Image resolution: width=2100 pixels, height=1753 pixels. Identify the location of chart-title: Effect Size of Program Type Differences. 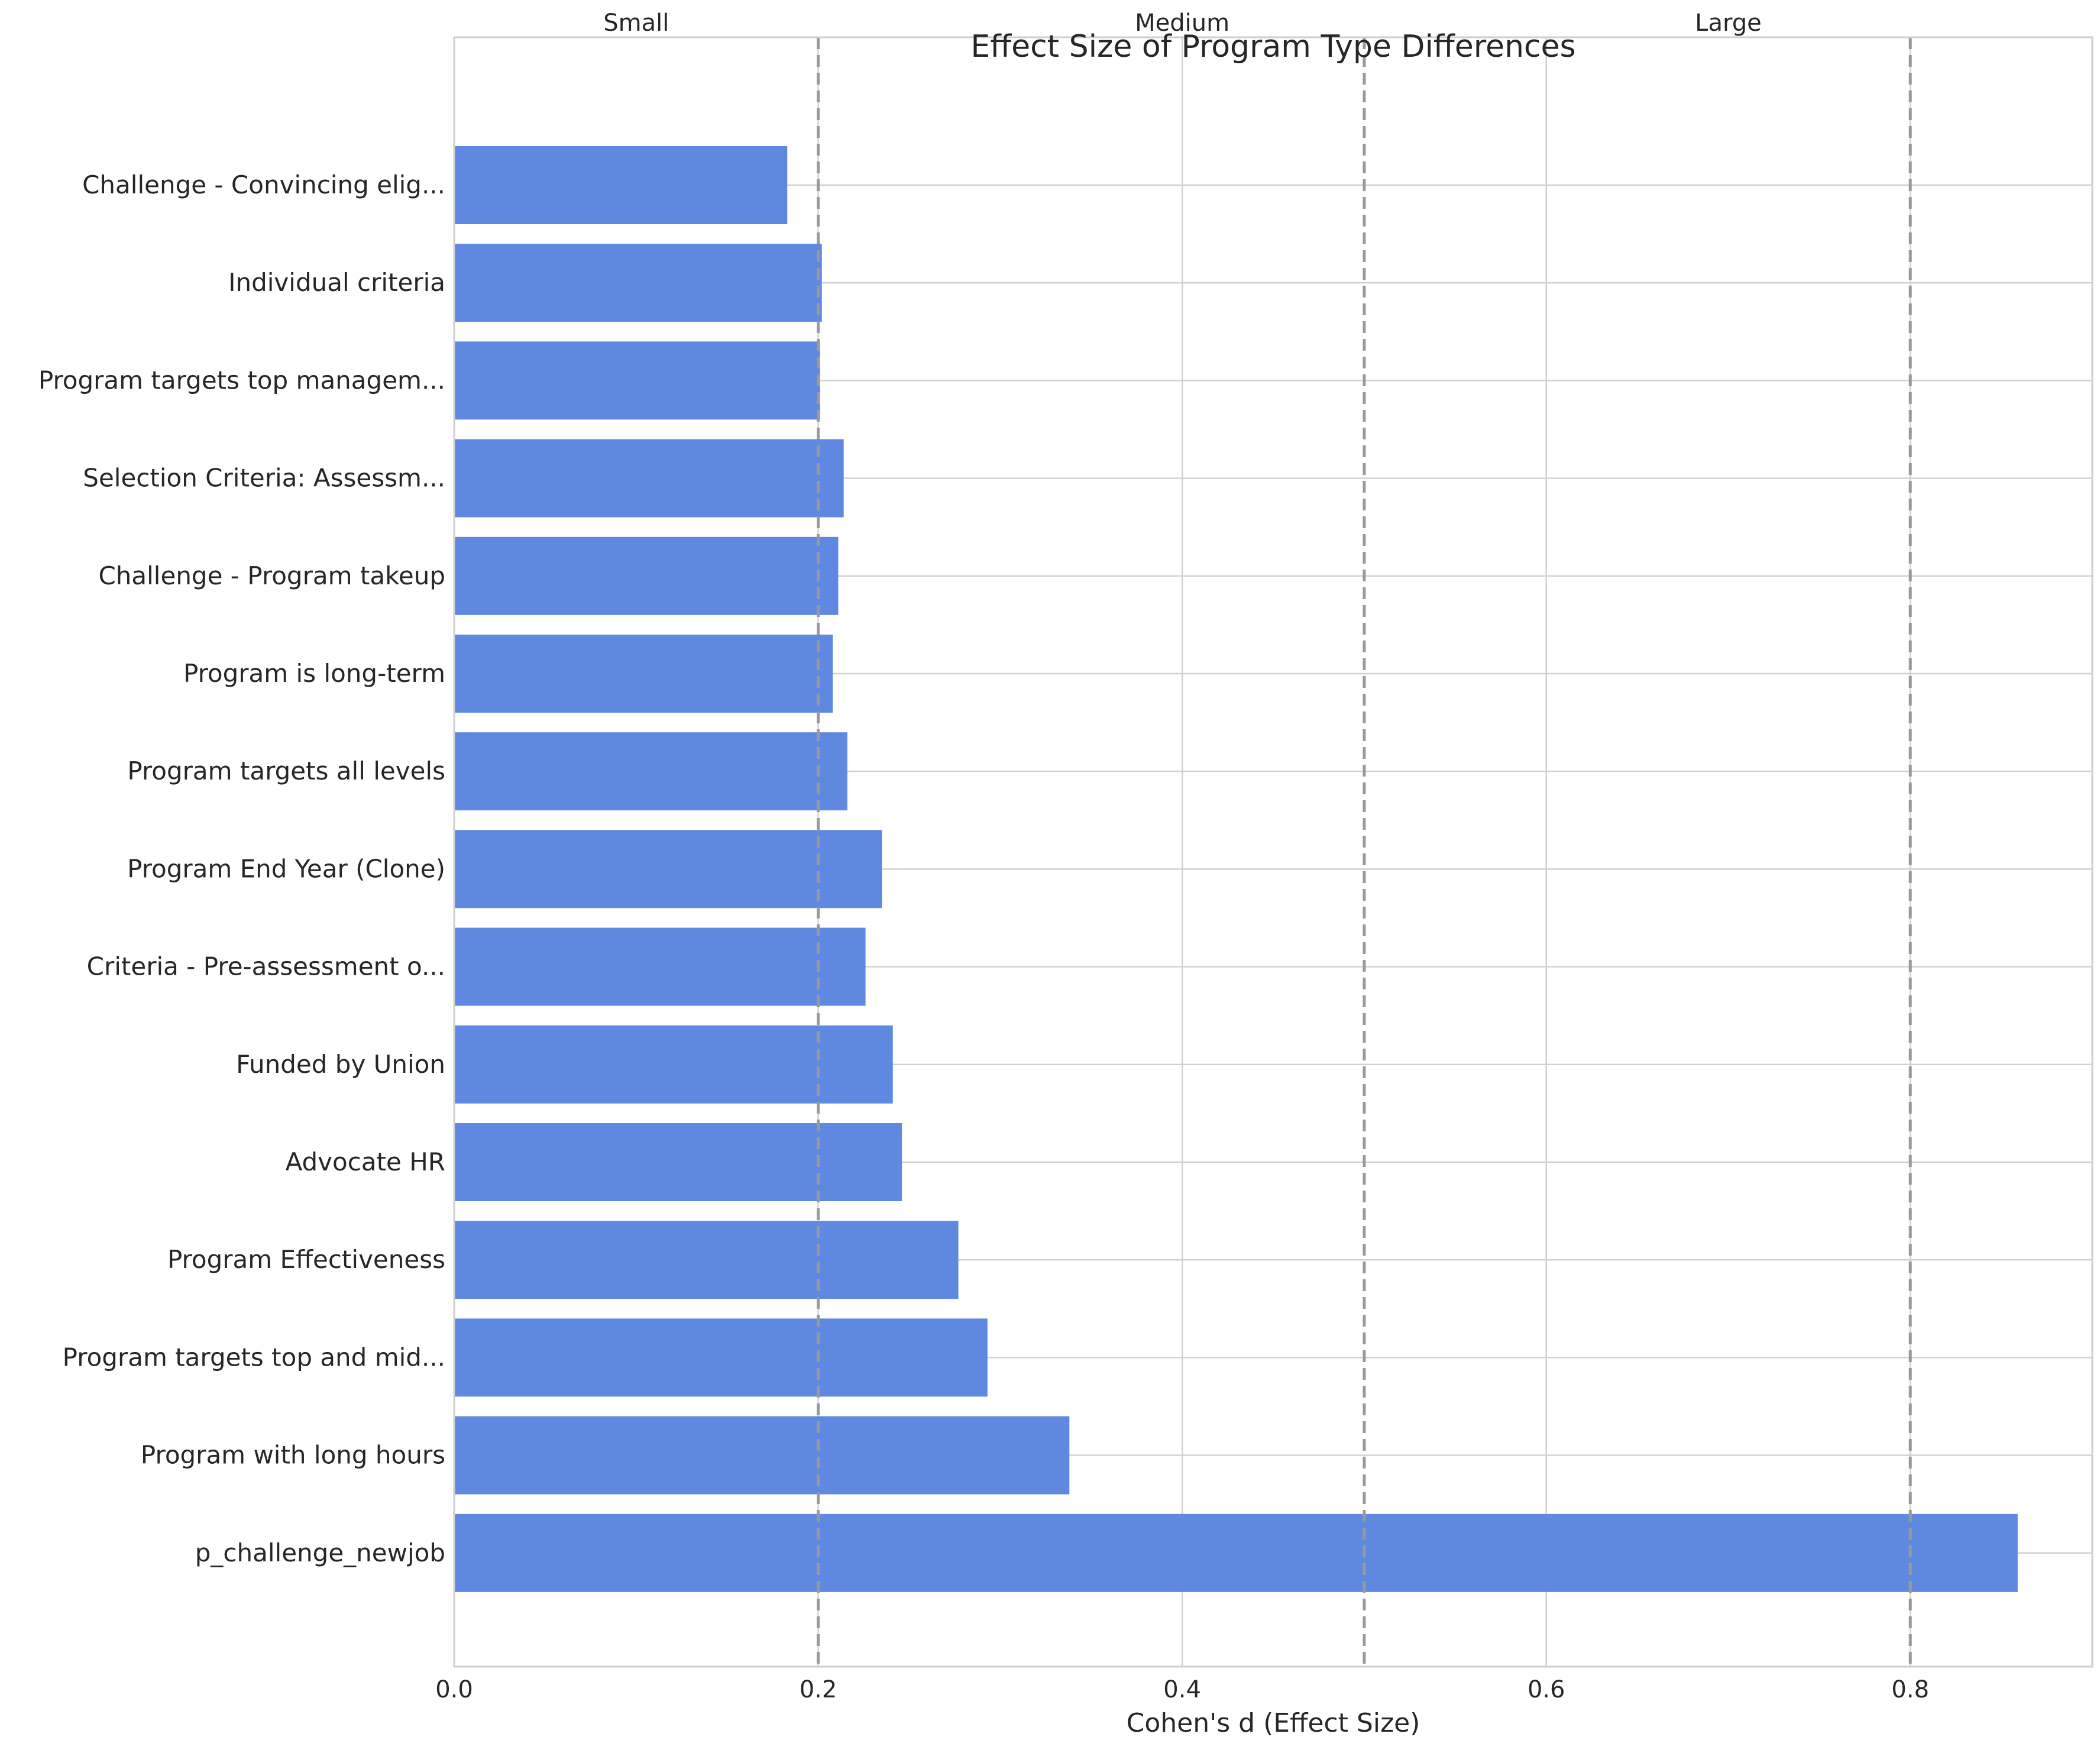
(1273, 46).